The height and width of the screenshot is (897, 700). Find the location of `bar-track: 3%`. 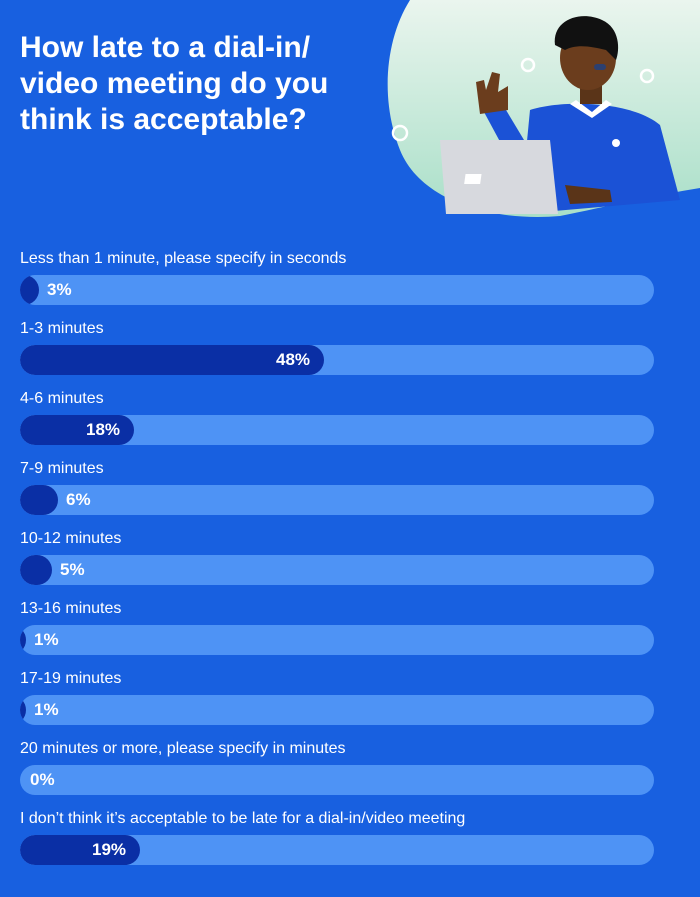

bar-track: 3% is located at coordinates (337, 290).